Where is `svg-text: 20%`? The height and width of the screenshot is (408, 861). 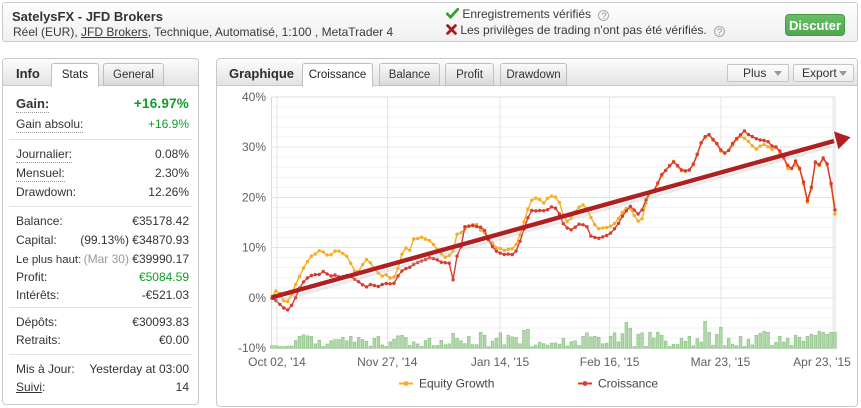
svg-text: 20% is located at coordinates (254, 197).